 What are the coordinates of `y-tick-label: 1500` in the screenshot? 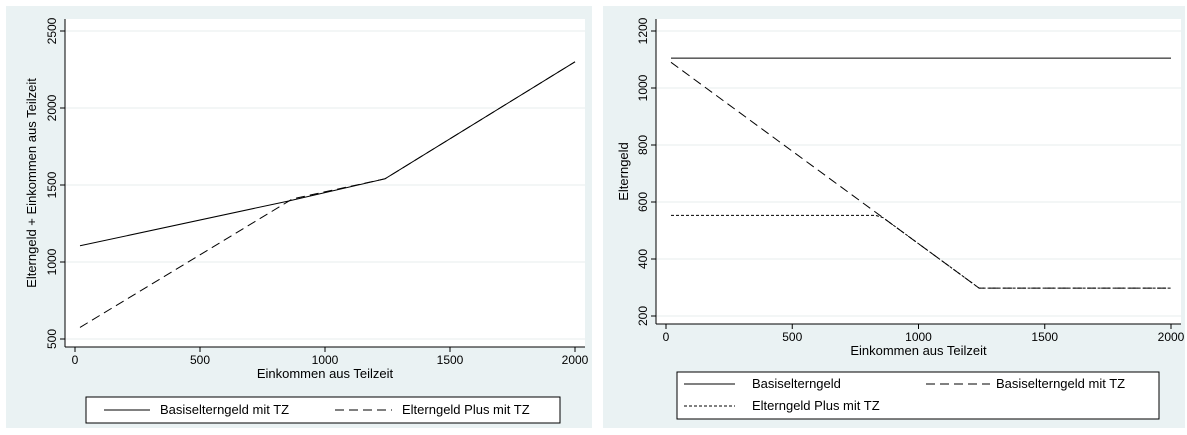 It's located at (52, 184).